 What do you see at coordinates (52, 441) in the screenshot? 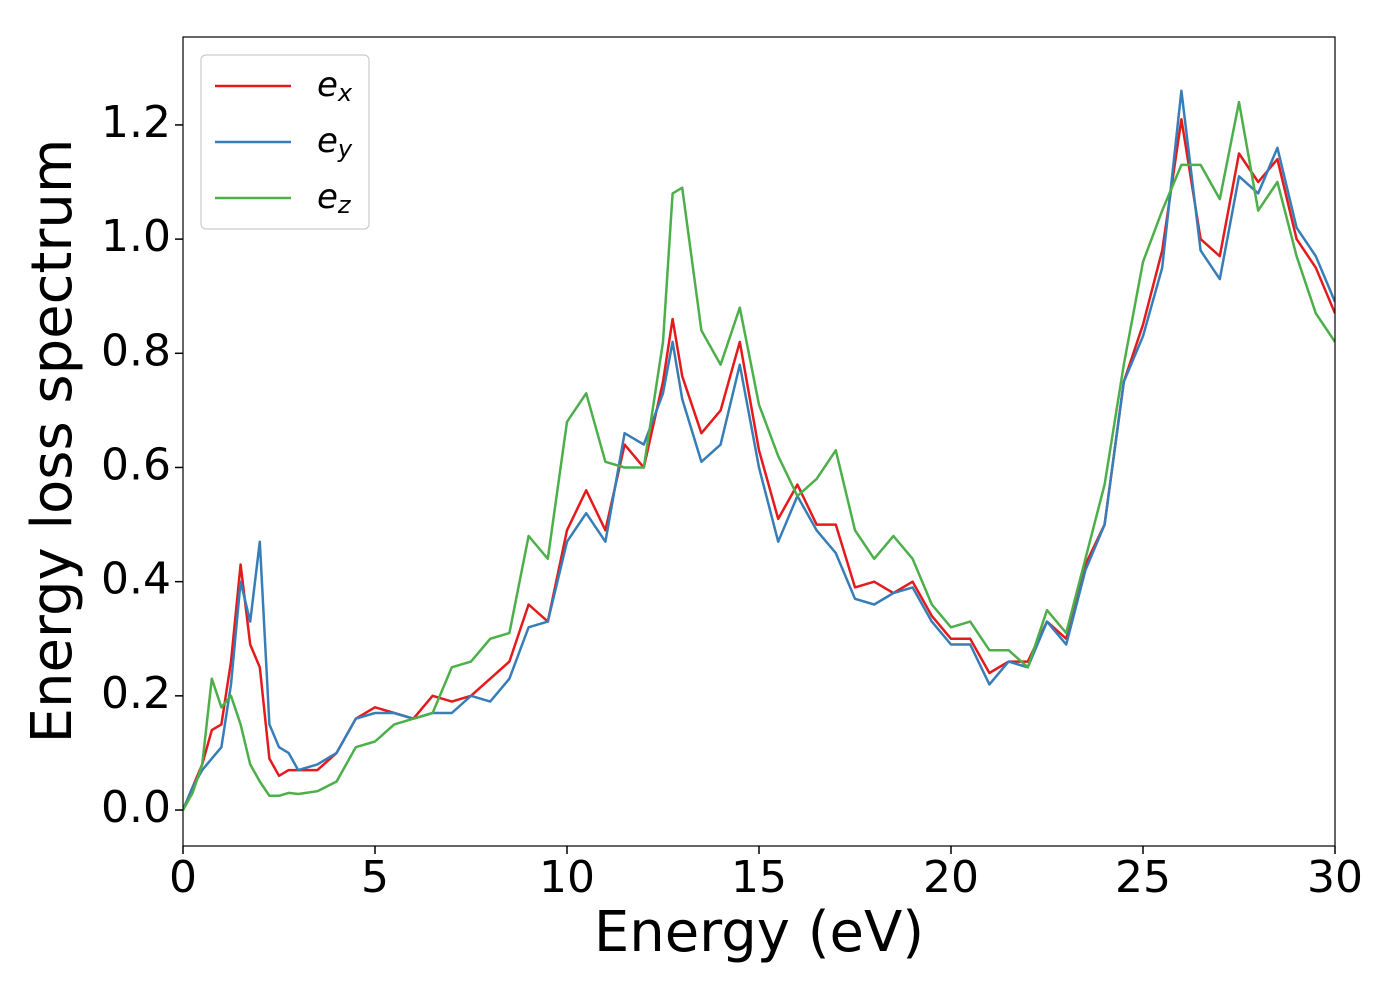
I see `y-axis-label: Energy loss spectrum` at bounding box center [52, 441].